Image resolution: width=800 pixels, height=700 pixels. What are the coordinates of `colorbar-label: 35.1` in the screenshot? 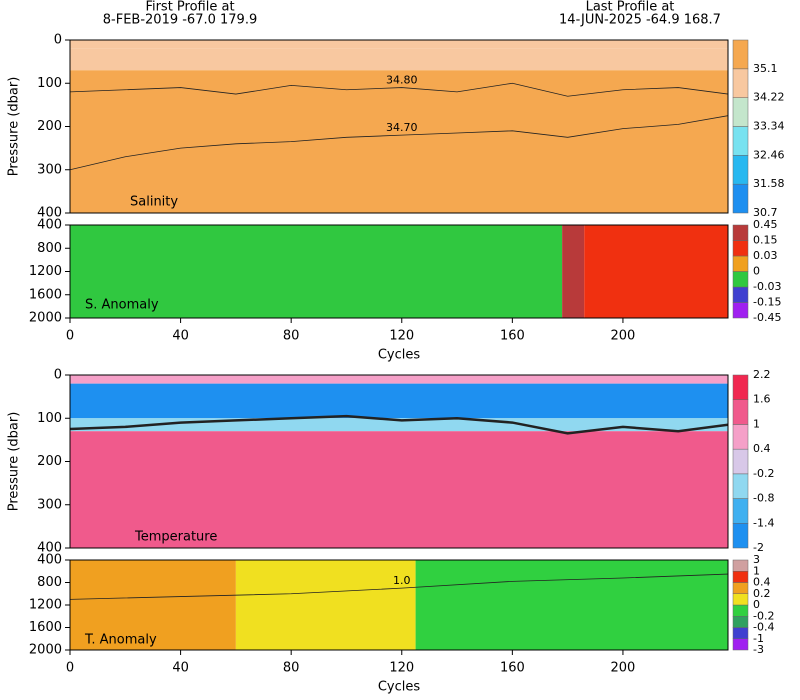 It's located at (765, 68).